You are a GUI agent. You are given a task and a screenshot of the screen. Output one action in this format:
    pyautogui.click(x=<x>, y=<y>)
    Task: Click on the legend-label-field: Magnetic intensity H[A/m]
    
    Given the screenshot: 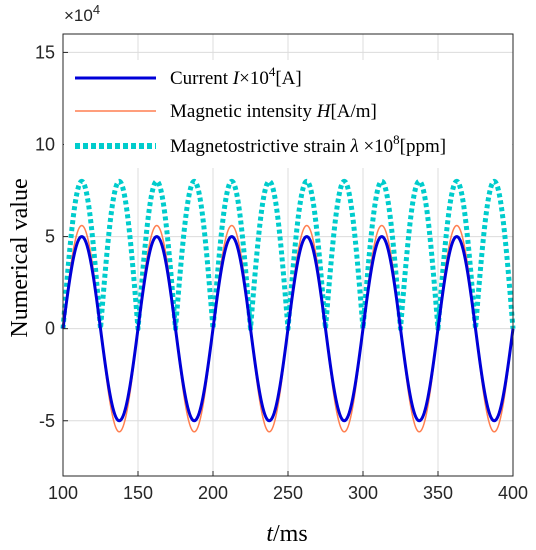 What is the action you would take?
    pyautogui.click(x=273, y=111)
    